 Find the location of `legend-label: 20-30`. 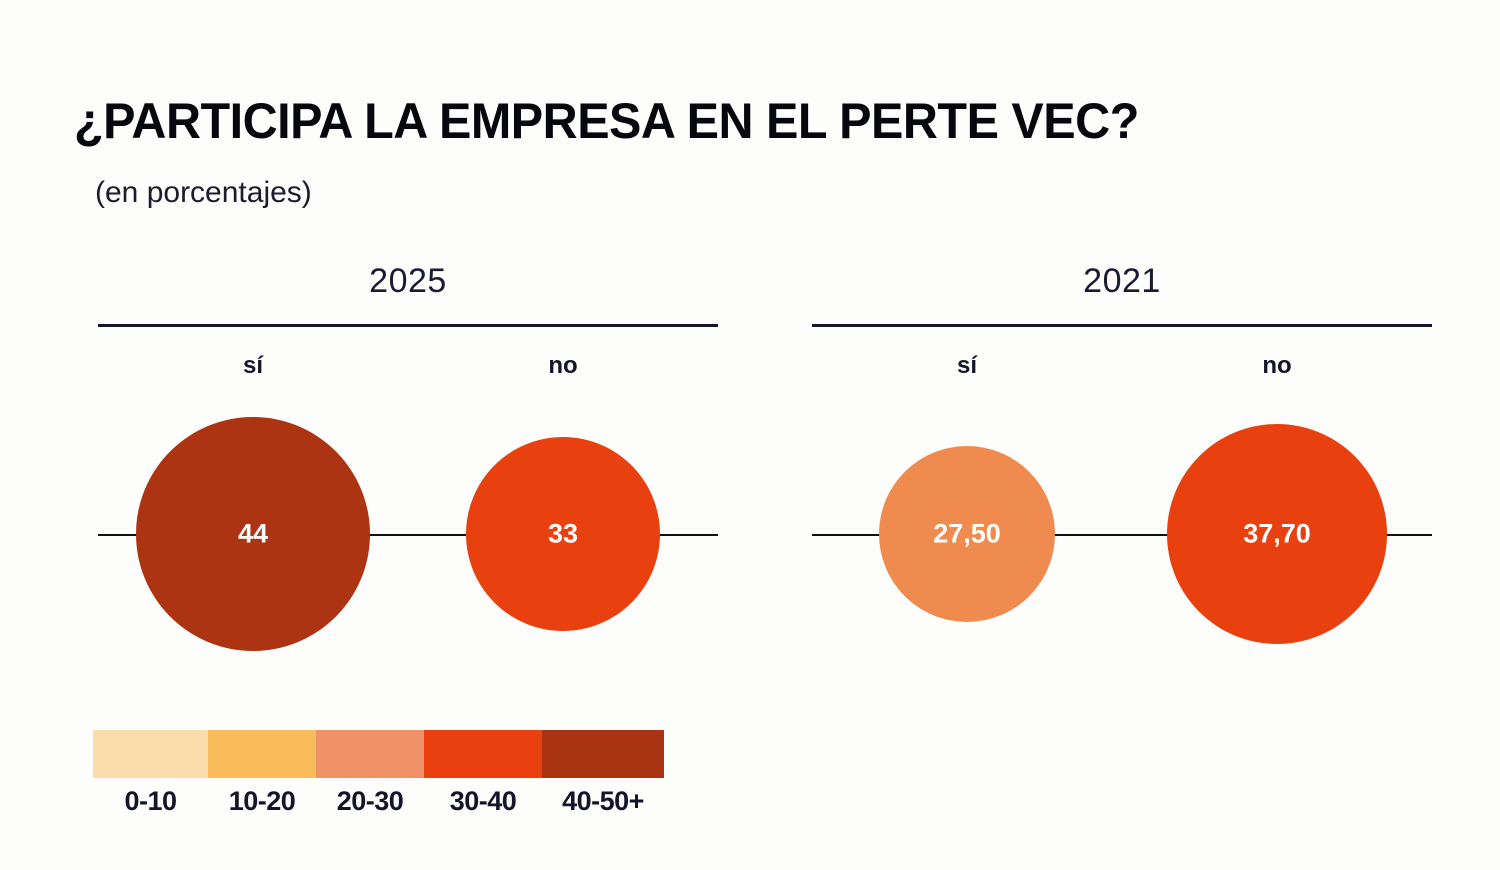

legend-label: 20-30 is located at coordinates (370, 801).